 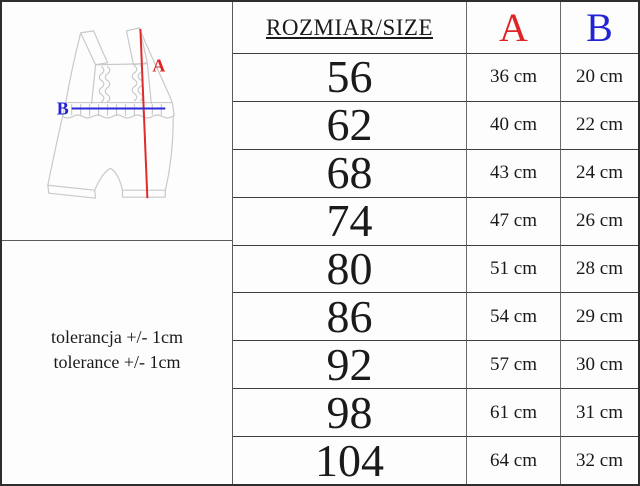 I want to click on header-label-size: ROZMIAR/SIZE, so click(x=349, y=27).